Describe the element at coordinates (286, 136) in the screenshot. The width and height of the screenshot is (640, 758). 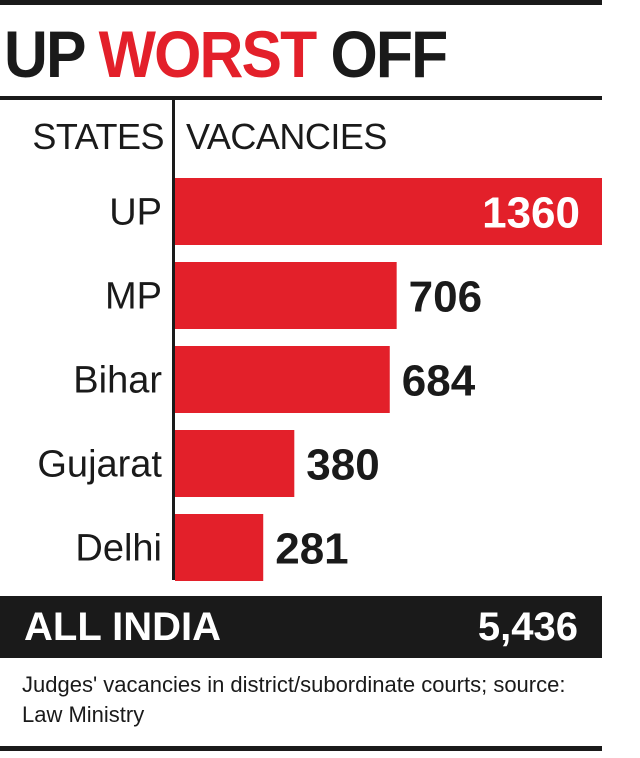
I see `vacancies-header: VACANCIES` at that location.